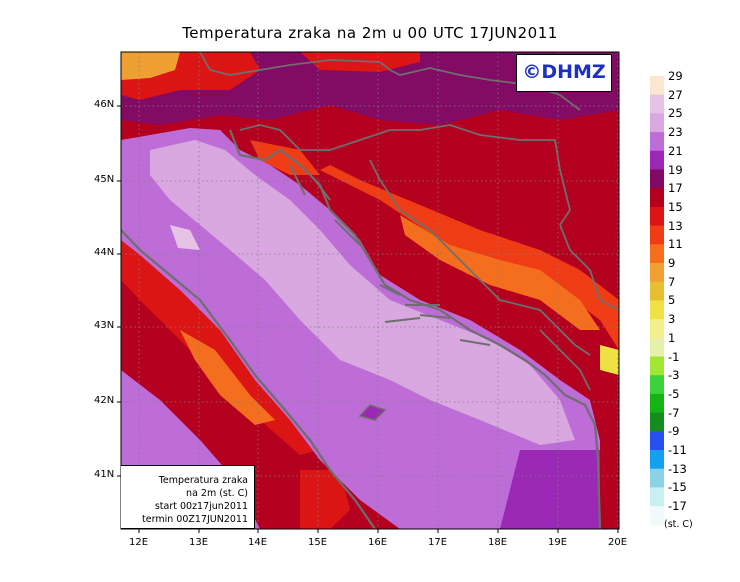  What do you see at coordinates (674, 375) in the screenshot?
I see `colorbar-label: -3` at bounding box center [674, 375].